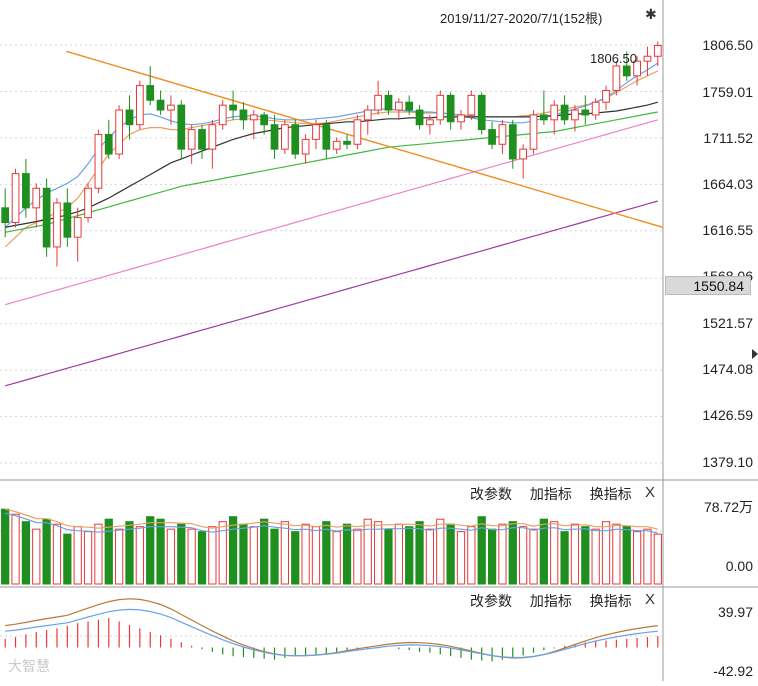 The width and height of the screenshot is (758, 686). What do you see at coordinates (613, 58) in the screenshot?
I see `peak-label: 1806.50` at bounding box center [613, 58].